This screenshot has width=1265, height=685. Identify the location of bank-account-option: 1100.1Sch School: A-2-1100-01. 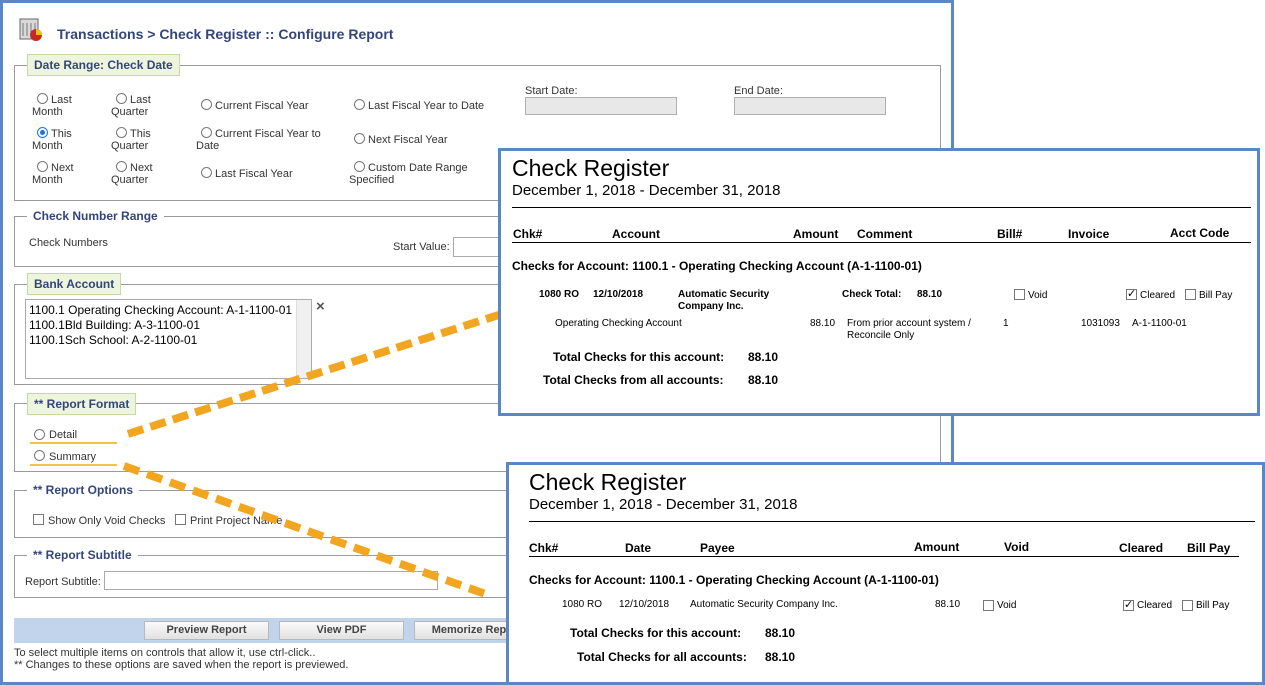
(113, 340).